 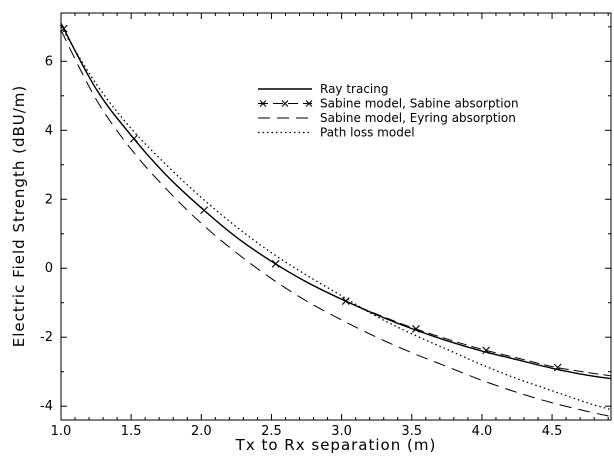 What do you see at coordinates (418, 118) in the screenshot?
I see `legend-label-2: Sabine model, Eyring absorption` at bounding box center [418, 118].